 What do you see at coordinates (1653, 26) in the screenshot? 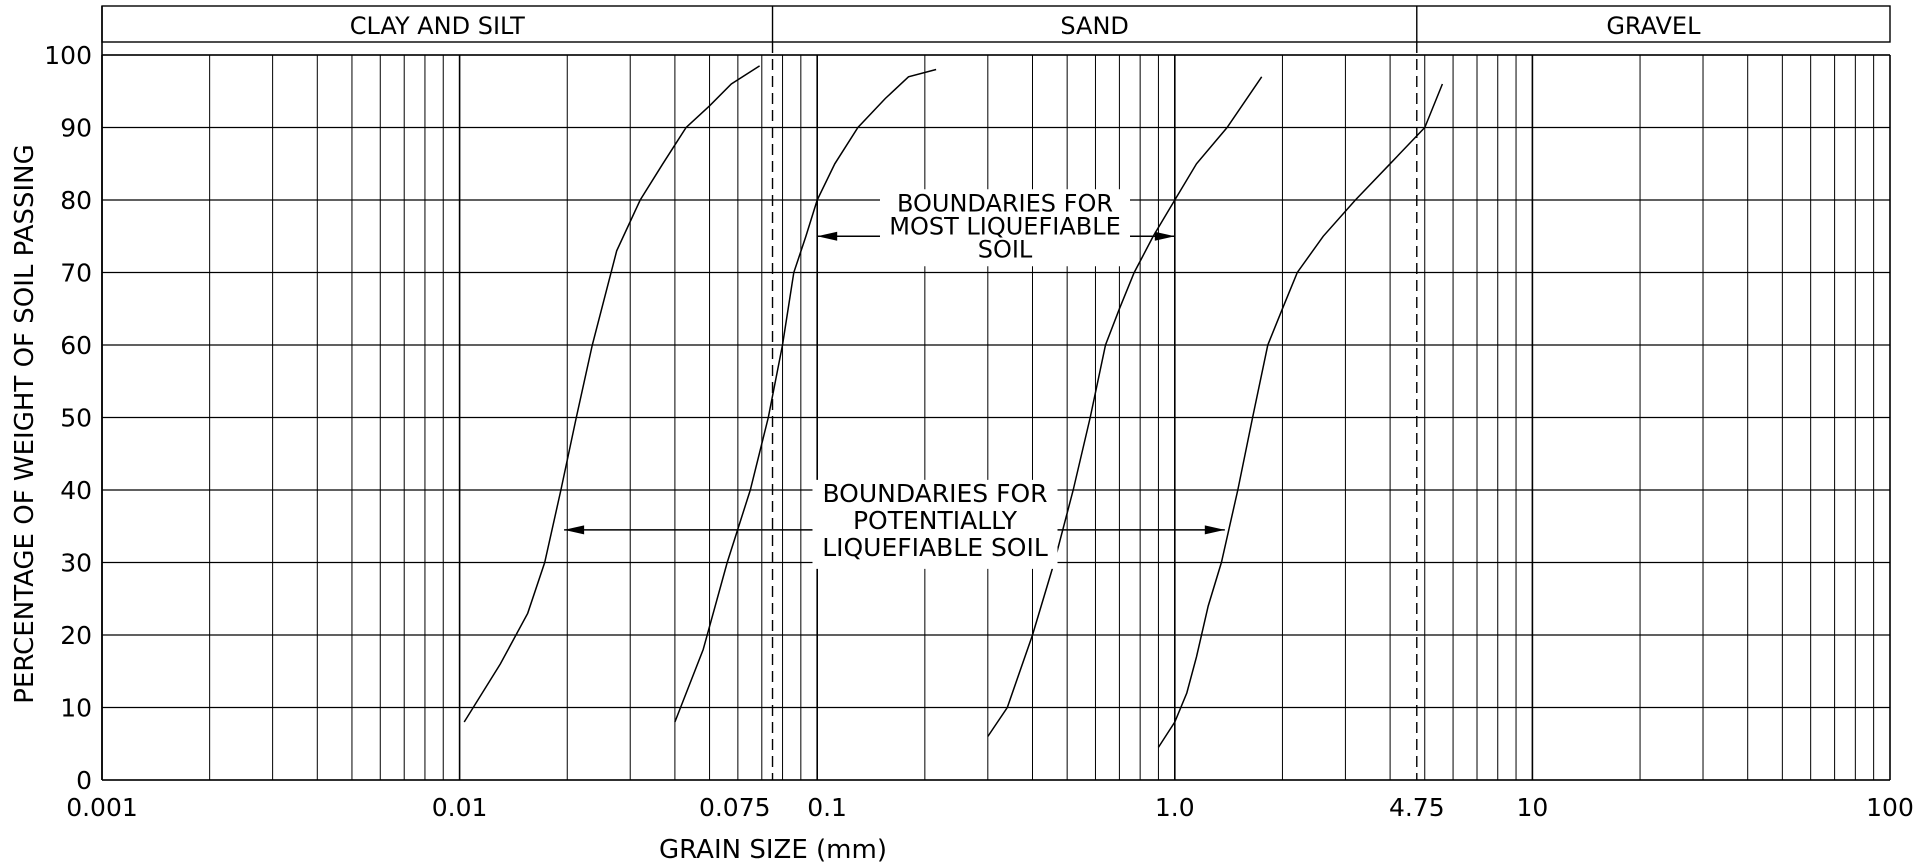
I see `zone-label: GRAVEL` at bounding box center [1653, 26].